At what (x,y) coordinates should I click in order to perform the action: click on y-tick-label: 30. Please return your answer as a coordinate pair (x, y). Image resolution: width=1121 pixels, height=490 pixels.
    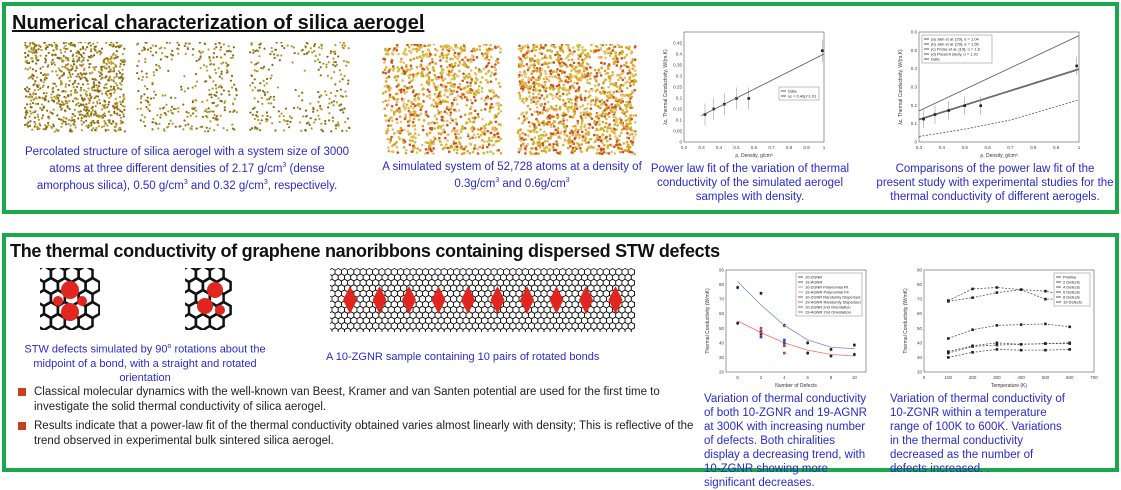
    Looking at the image, I should click on (920, 357).